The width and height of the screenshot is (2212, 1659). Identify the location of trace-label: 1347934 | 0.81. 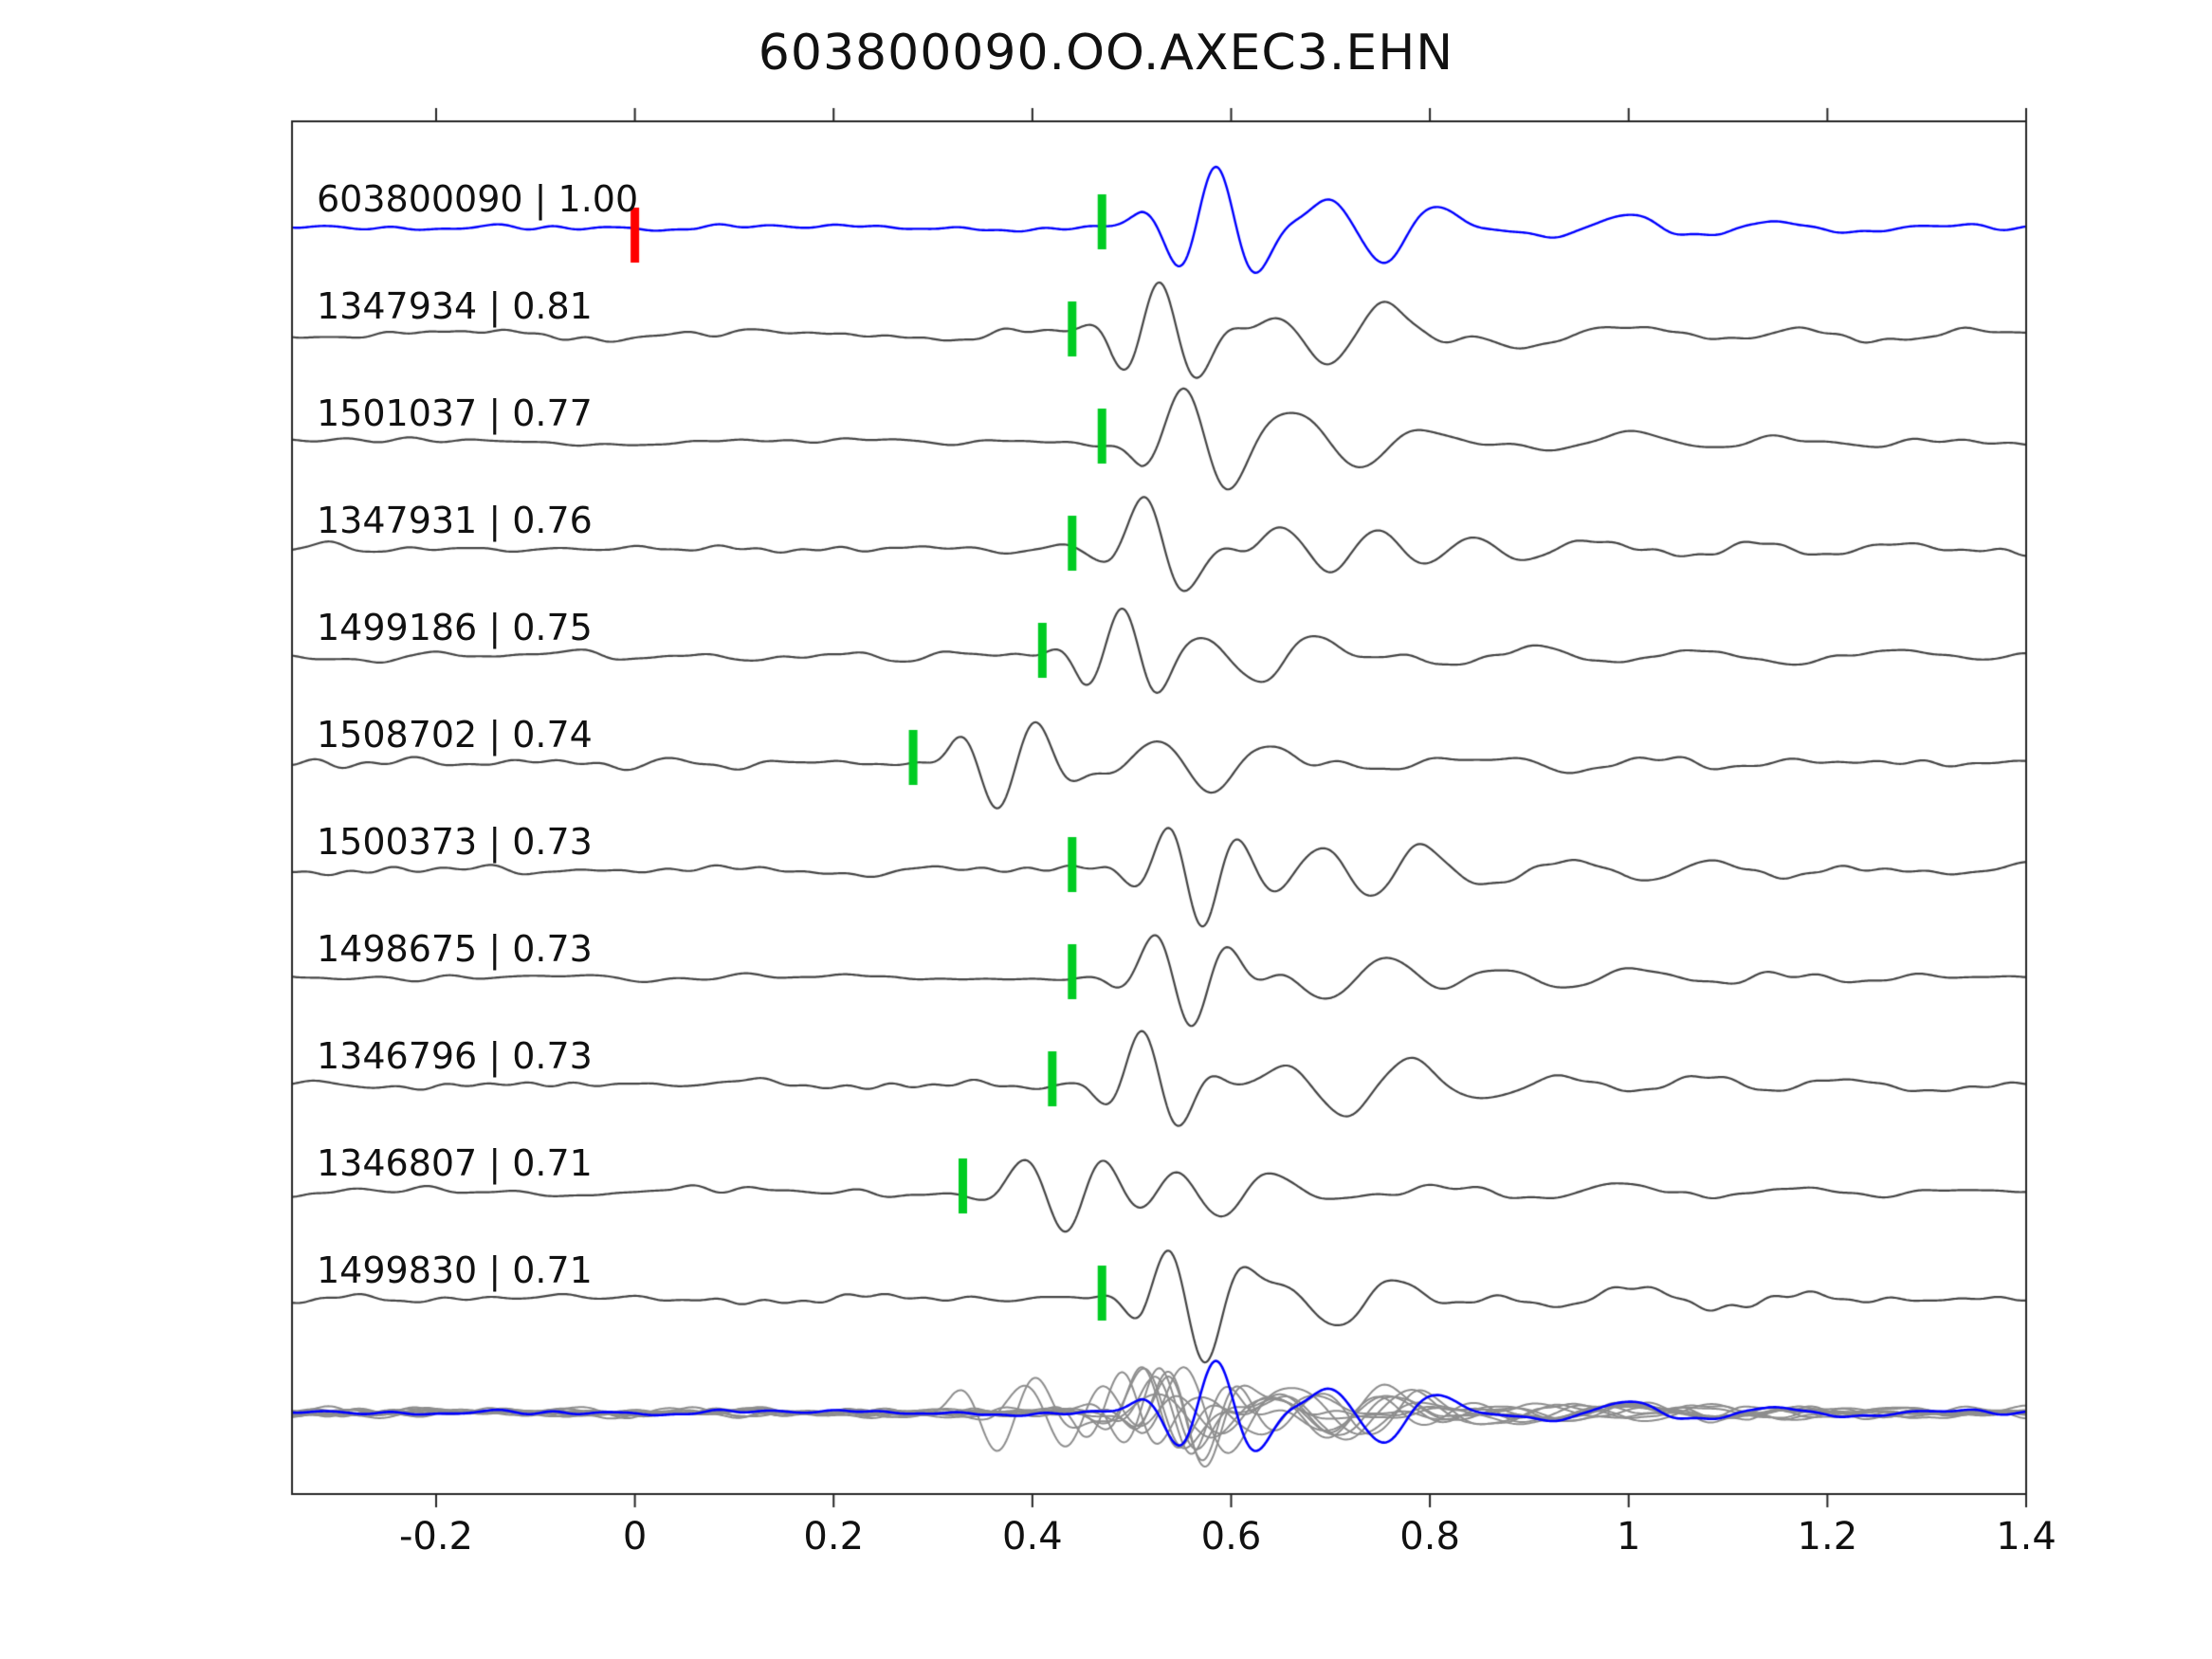
(455, 306).